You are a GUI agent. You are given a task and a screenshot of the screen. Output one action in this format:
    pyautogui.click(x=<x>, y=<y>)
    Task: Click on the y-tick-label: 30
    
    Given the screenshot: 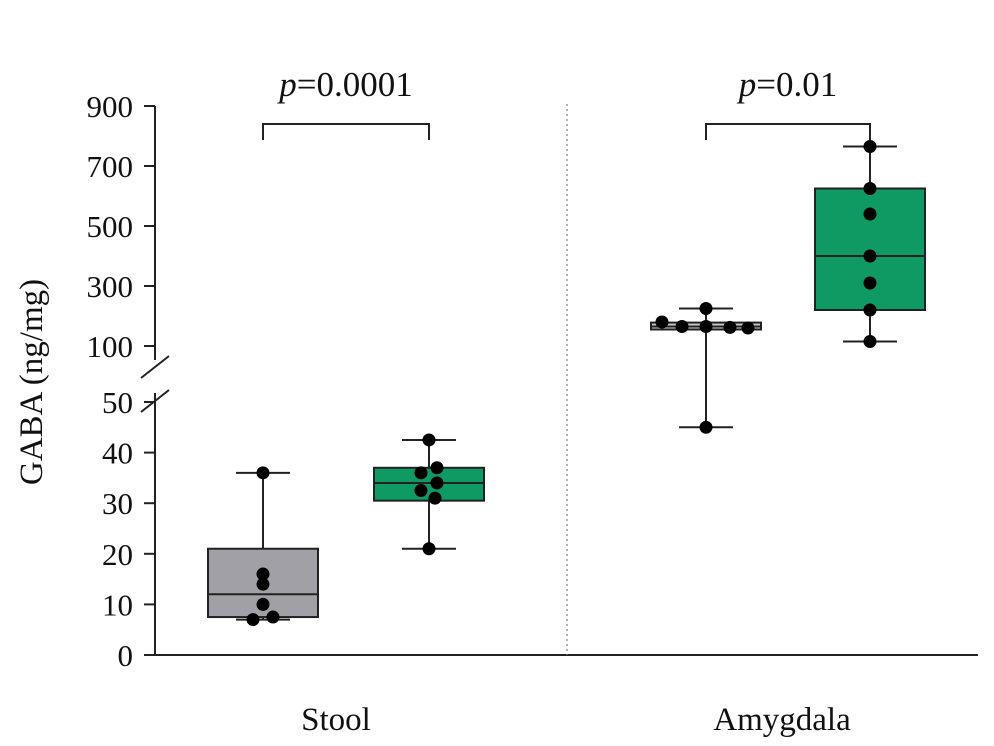 What is the action you would take?
    pyautogui.click(x=117, y=503)
    